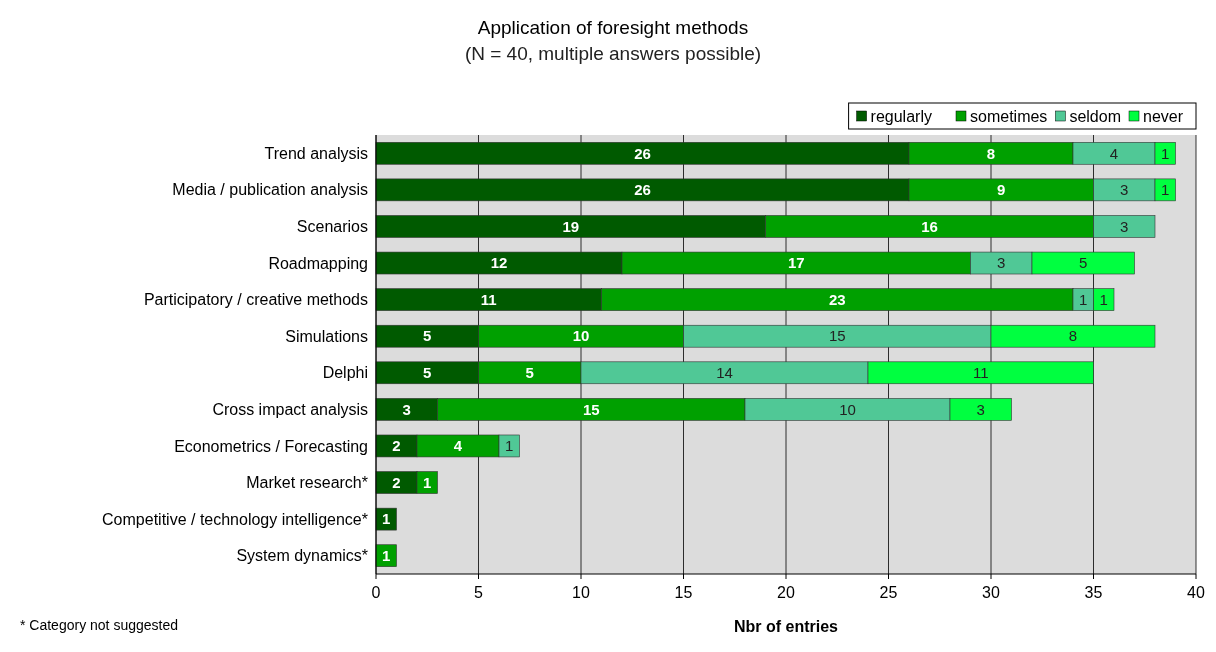 This screenshot has width=1216, height=652. Describe the element at coordinates (318, 263) in the screenshot. I see `y-tick-label: Roadmapping` at that location.